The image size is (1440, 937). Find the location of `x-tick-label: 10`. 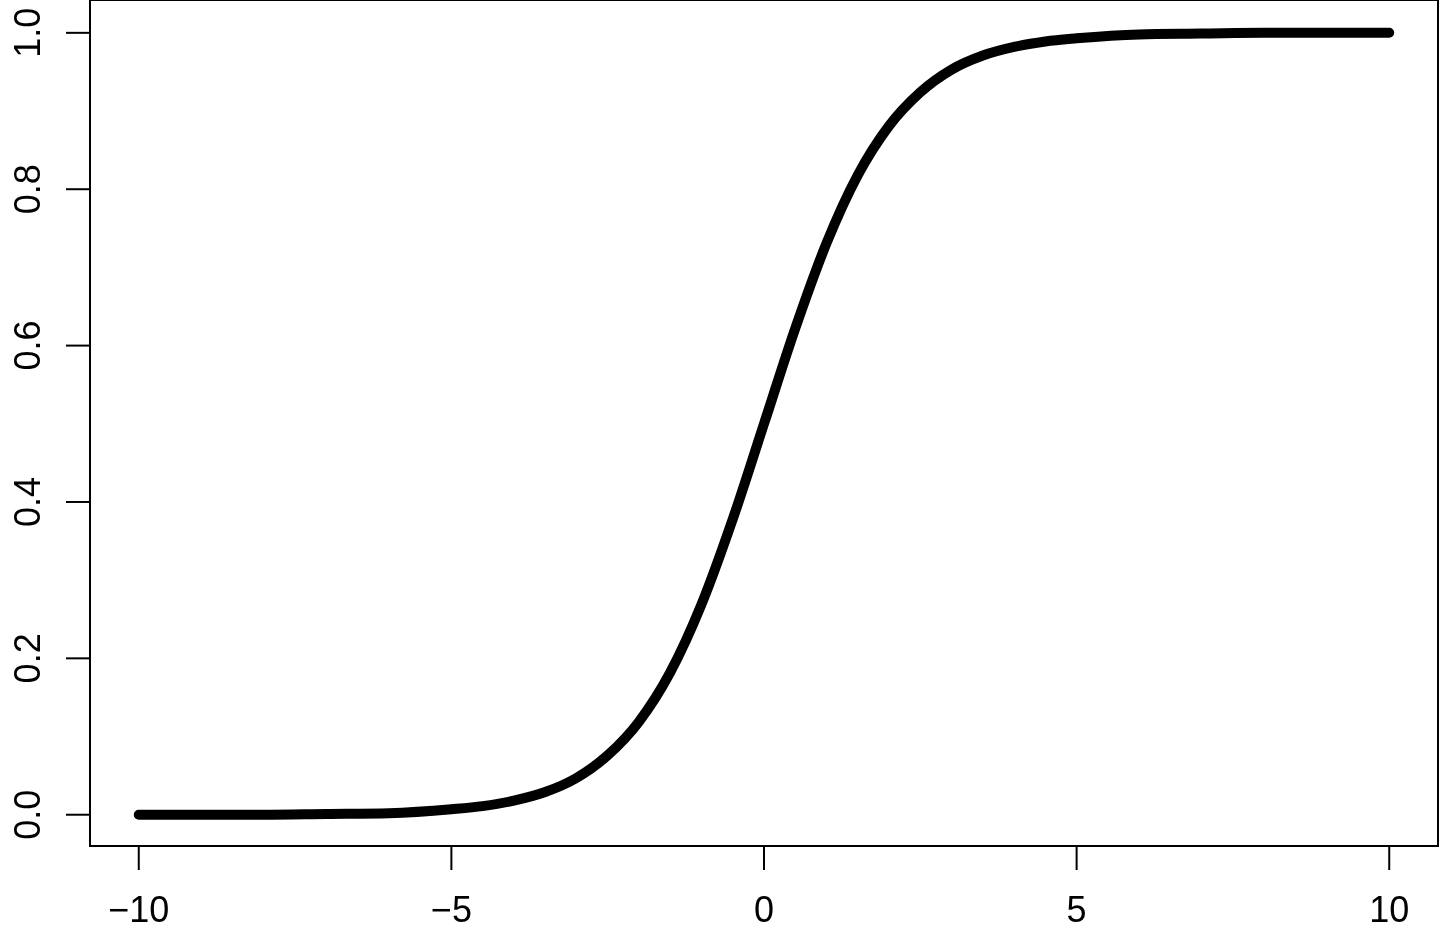

x-tick-label: 10 is located at coordinates (1389, 909).